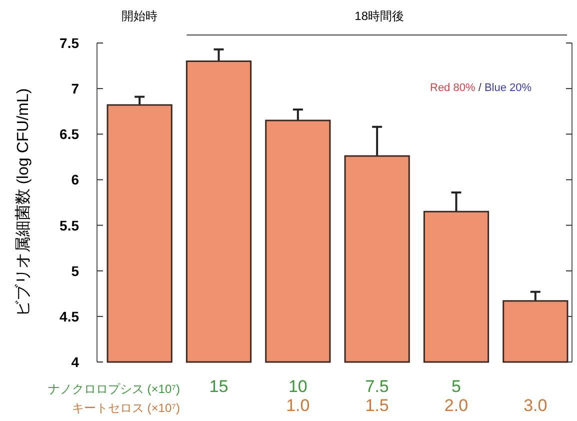  I want to click on text: キートセロス (×10⁷), so click(126, 408).